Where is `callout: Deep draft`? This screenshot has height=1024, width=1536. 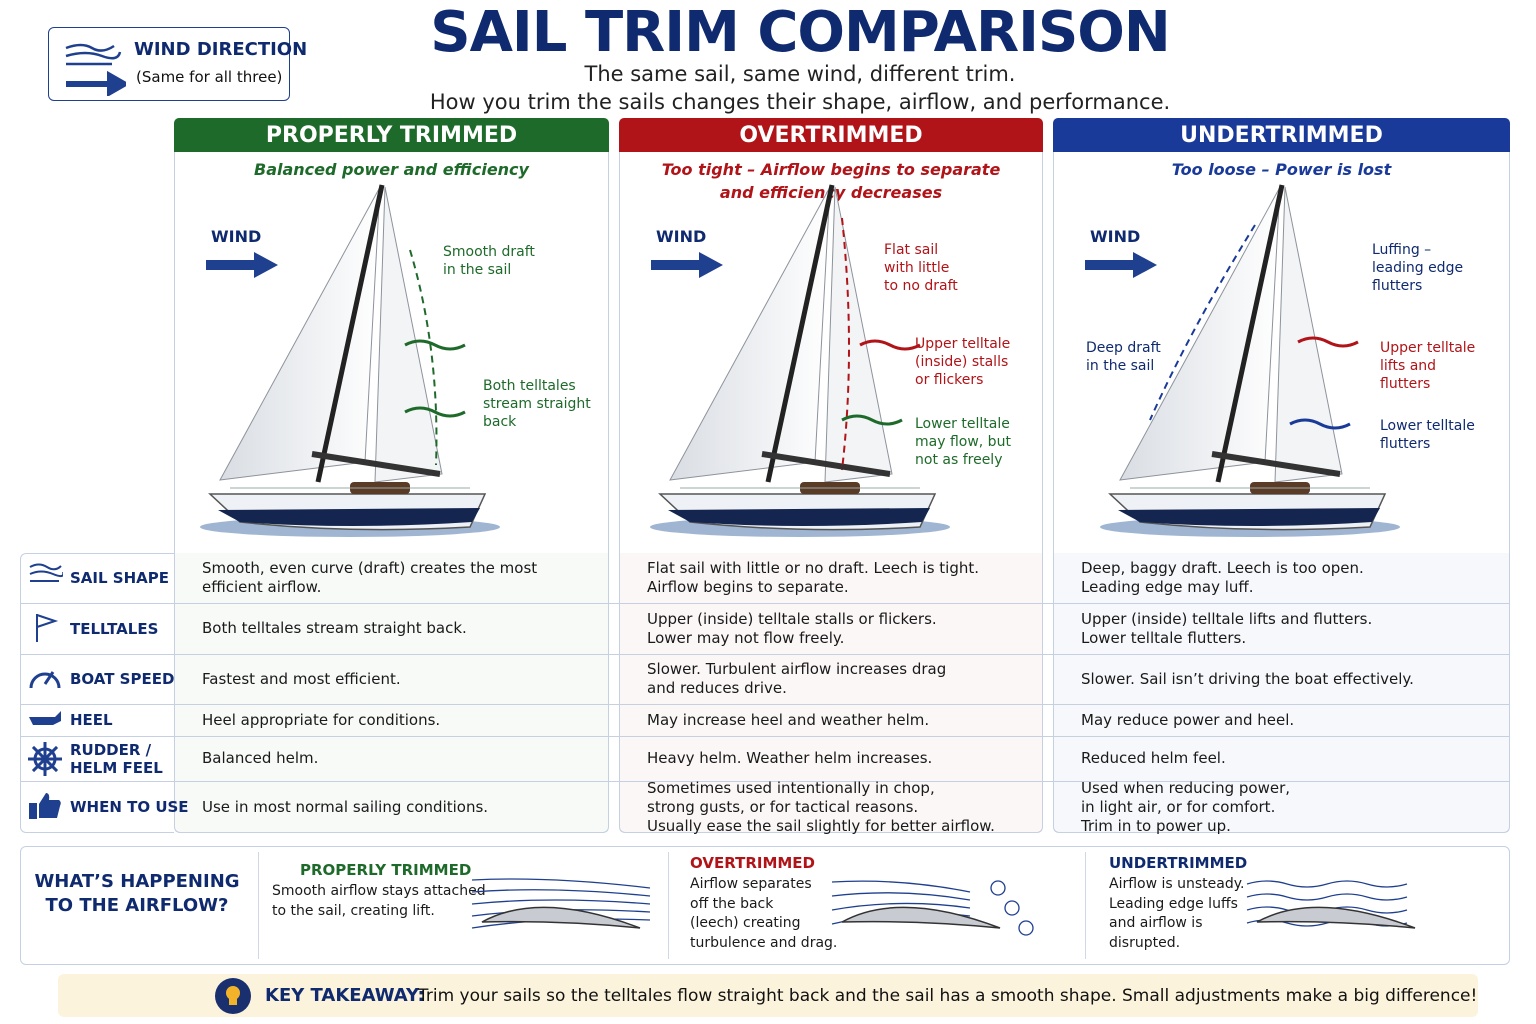 callout: Deep draft is located at coordinates (1123, 348).